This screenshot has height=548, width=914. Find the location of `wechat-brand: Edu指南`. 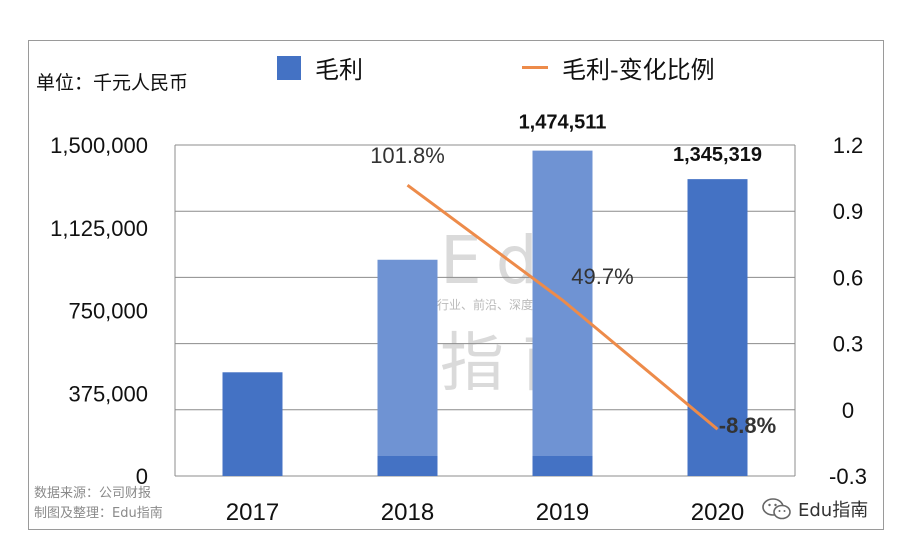

wechat-brand: Edu指南 is located at coordinates (815, 509).